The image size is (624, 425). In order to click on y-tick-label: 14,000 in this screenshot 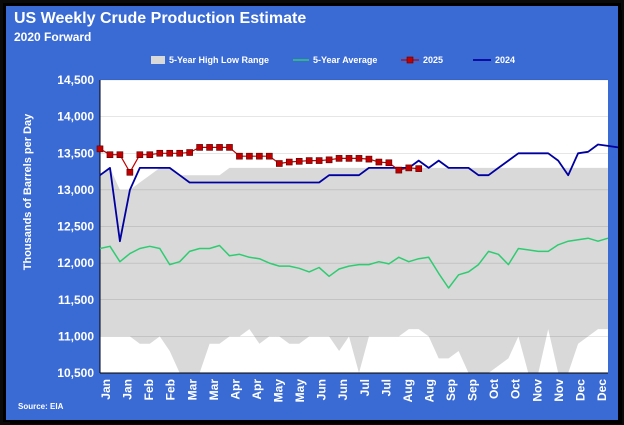, I will do `click(75, 117)`.